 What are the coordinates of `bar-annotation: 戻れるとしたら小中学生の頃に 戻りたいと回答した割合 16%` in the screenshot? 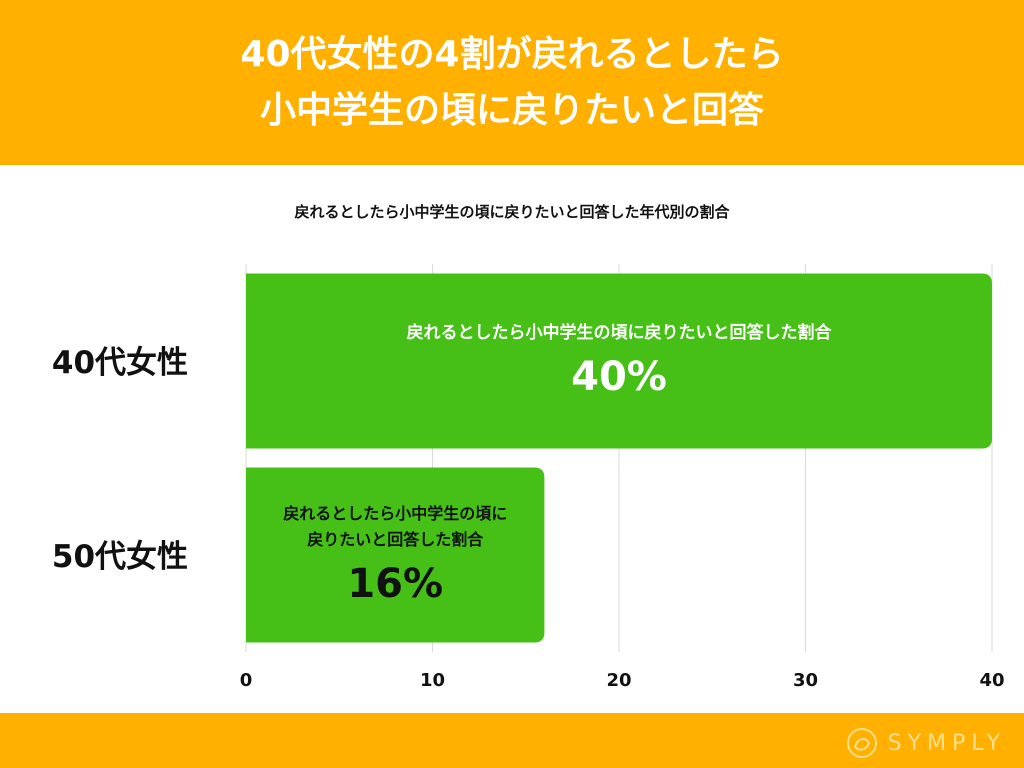 It's located at (395, 555).